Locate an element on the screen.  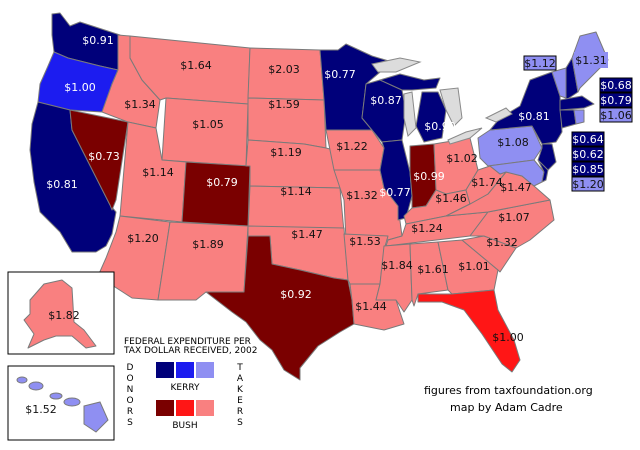
callout-nj: $0.62 is located at coordinates (588, 154).